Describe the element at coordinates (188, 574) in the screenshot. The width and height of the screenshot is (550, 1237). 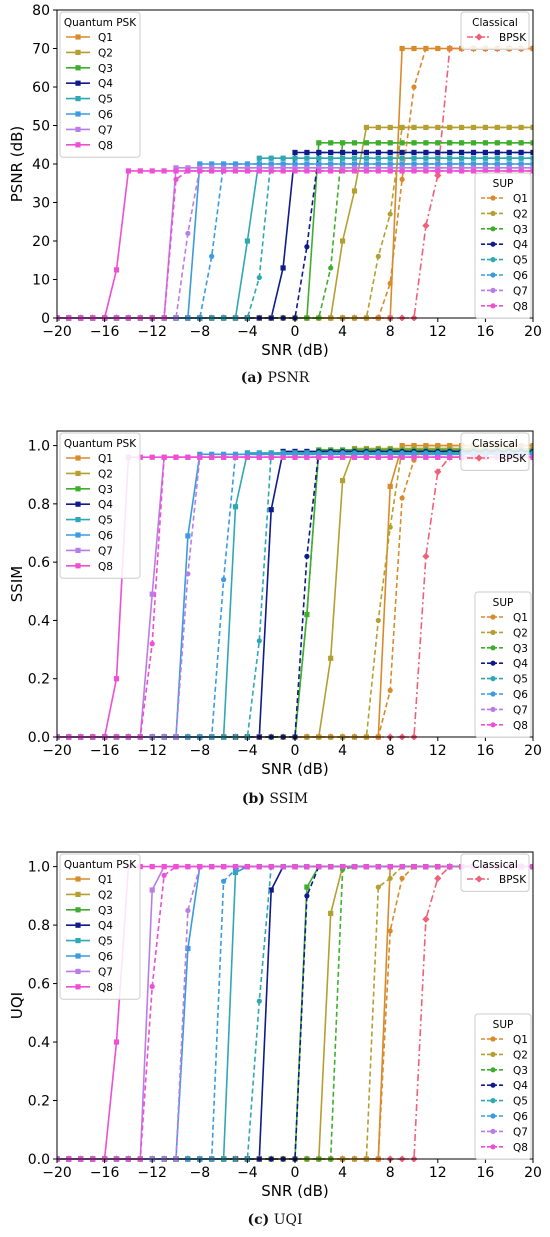
I see `data-point-sup-q7` at that location.